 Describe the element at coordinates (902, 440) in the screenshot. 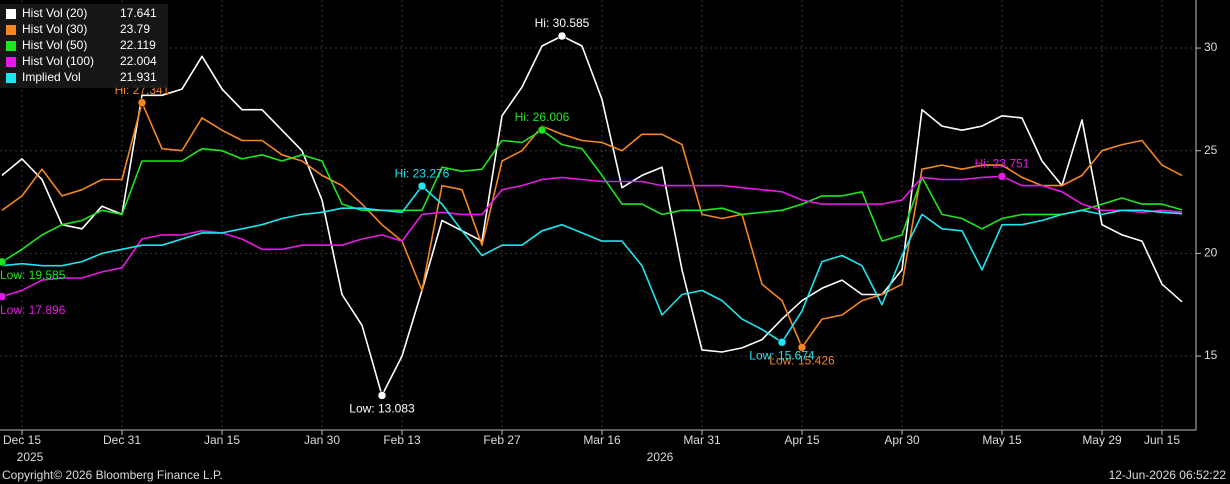

I see `x-tick-label: Apr 30` at that location.